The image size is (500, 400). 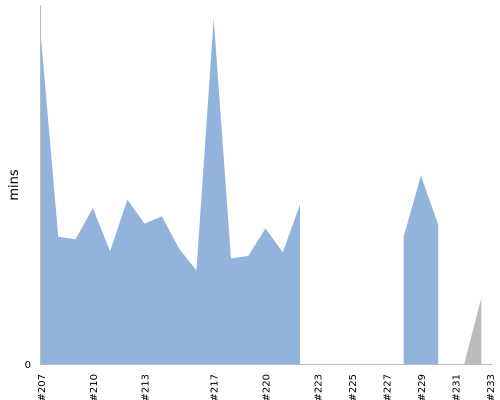 I want to click on x-tick-label: #213, so click(x=146, y=387).